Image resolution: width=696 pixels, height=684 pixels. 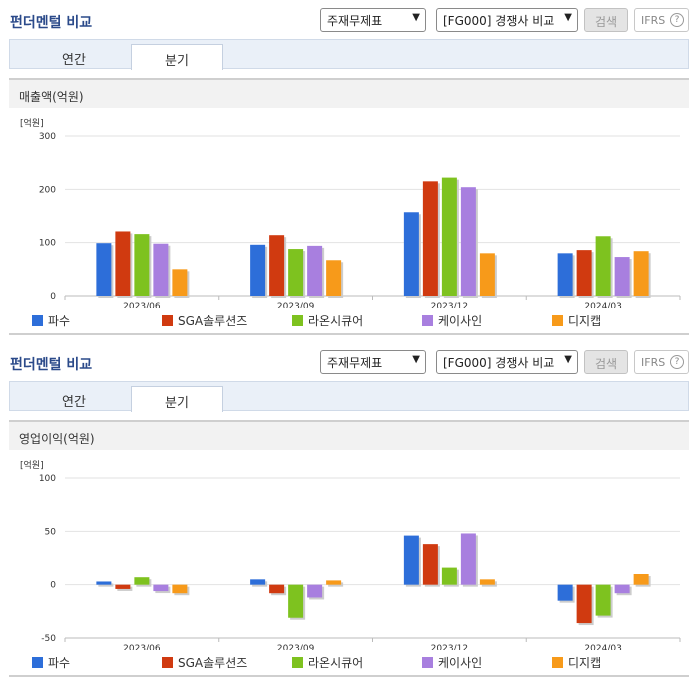 What do you see at coordinates (47, 244) in the screenshot?
I see `y-tick-label: 100` at bounding box center [47, 244].